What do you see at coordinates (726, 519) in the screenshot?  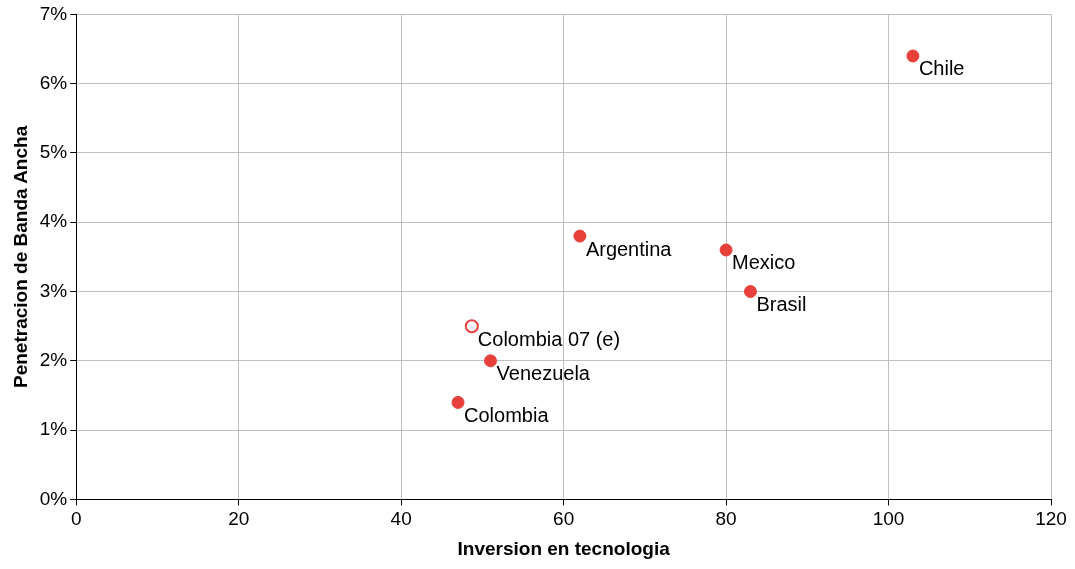 I see `x-tick-label: 80` at bounding box center [726, 519].